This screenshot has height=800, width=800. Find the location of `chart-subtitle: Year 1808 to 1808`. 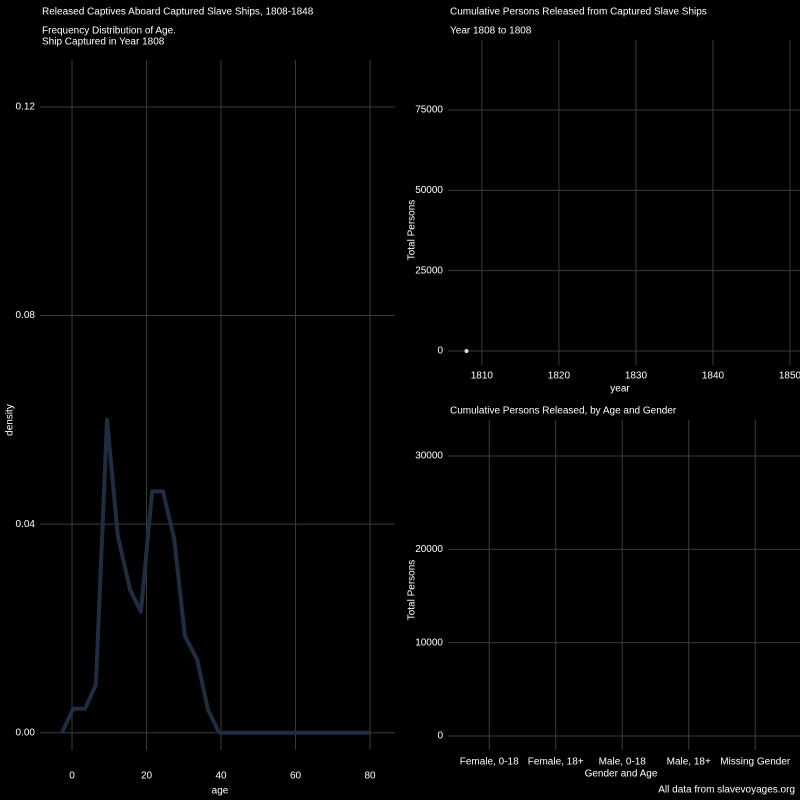

chart-subtitle: Year 1808 to 1808 is located at coordinates (491, 31).